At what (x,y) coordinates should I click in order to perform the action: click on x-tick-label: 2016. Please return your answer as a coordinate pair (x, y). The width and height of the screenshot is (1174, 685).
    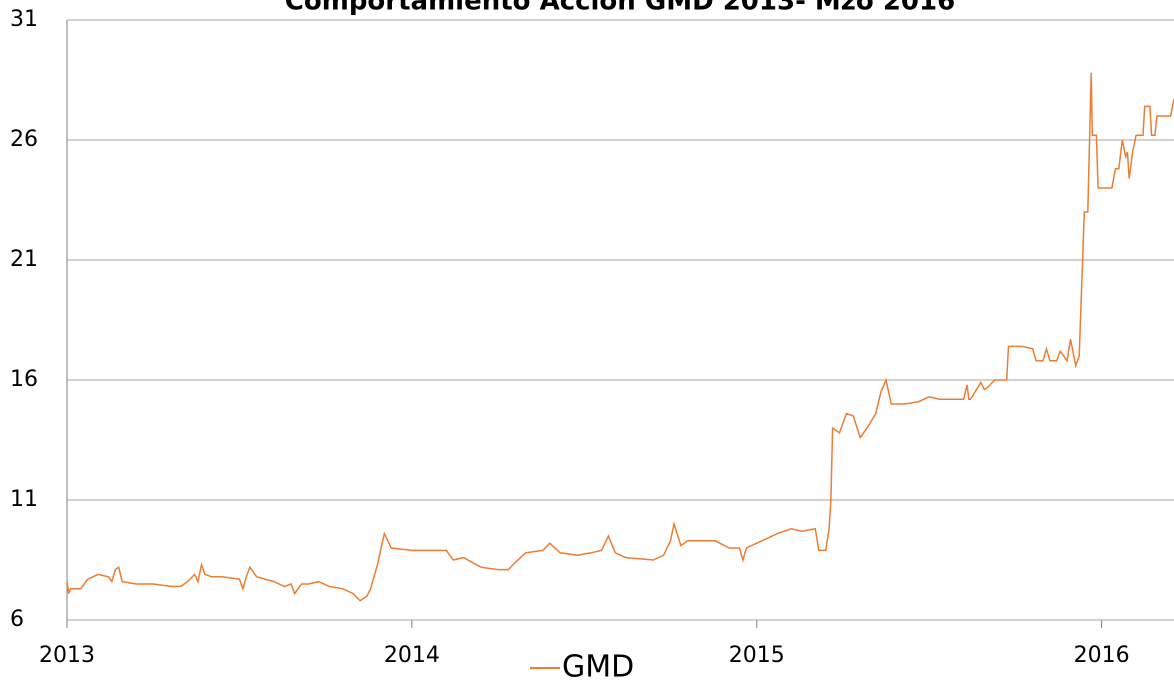
    Looking at the image, I should click on (1102, 655).